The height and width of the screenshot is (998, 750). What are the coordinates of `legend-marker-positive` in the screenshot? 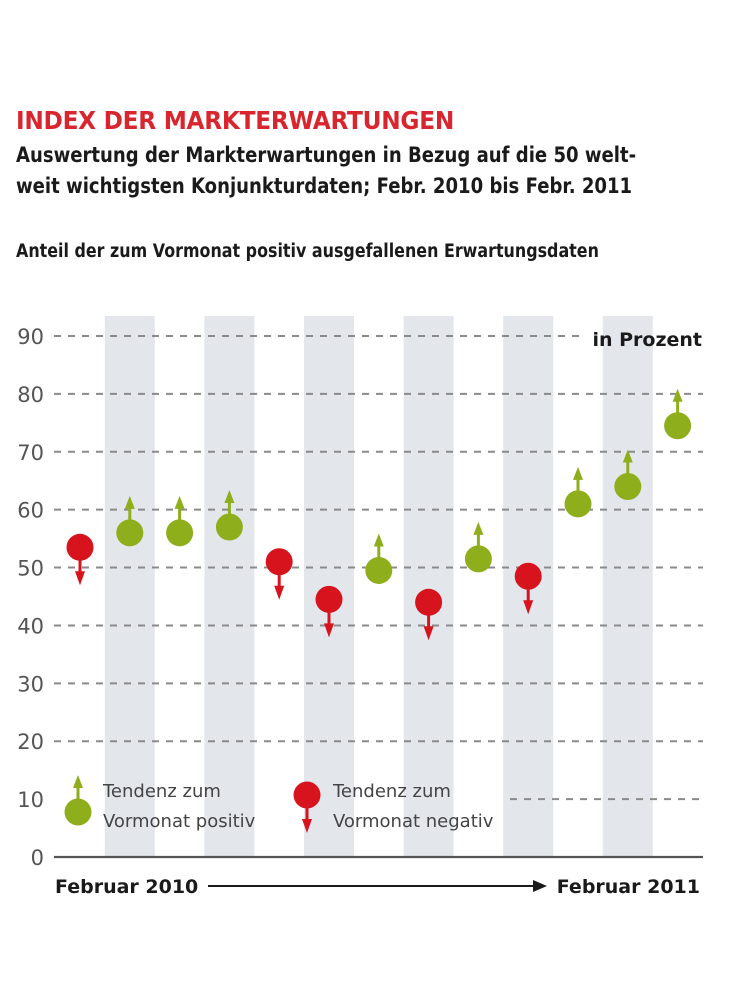 It's located at (78, 800).